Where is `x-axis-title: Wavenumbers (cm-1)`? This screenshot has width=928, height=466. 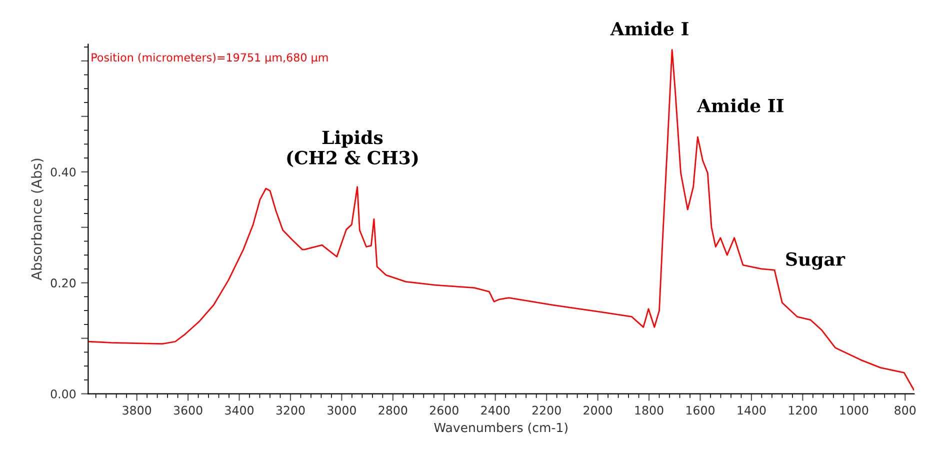 x-axis-title: Wavenumbers (cm-1) is located at coordinates (501, 428).